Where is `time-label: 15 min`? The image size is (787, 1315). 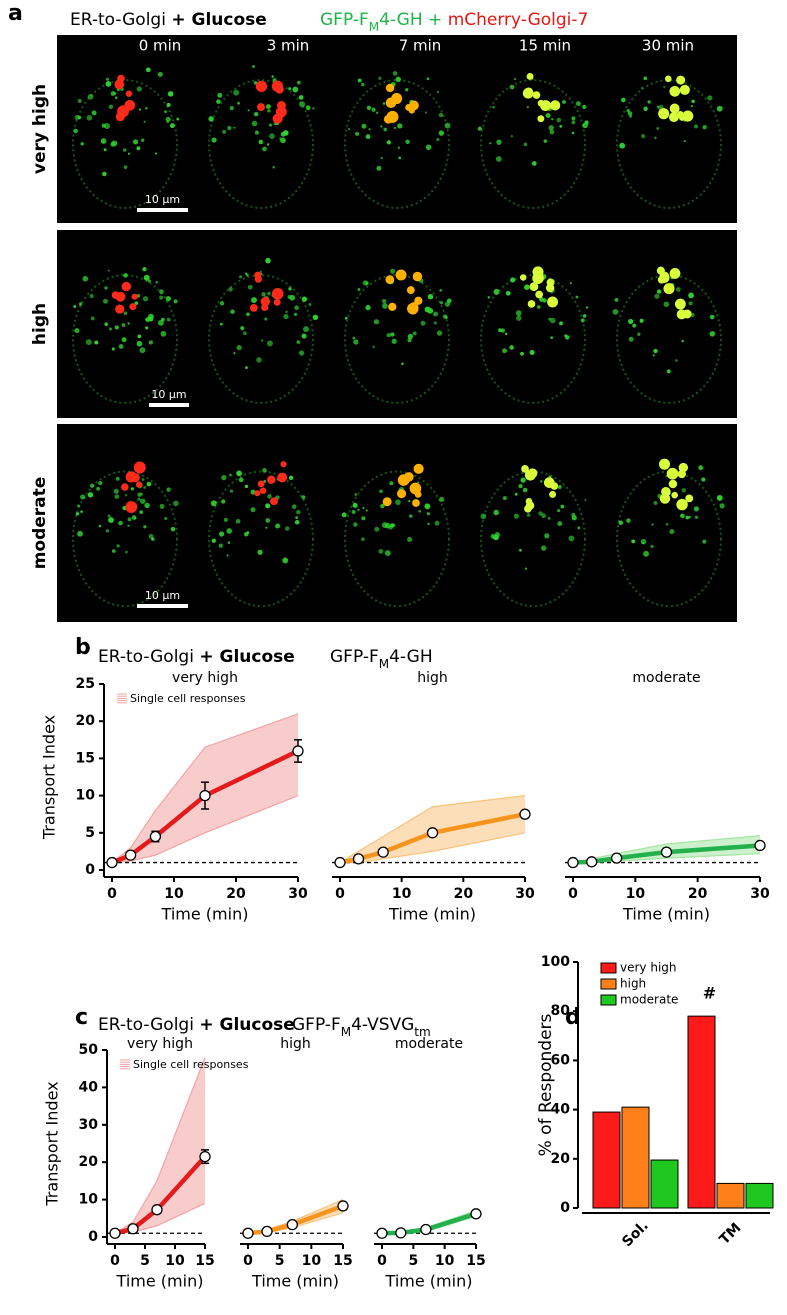 time-label: 15 min is located at coordinates (545, 46).